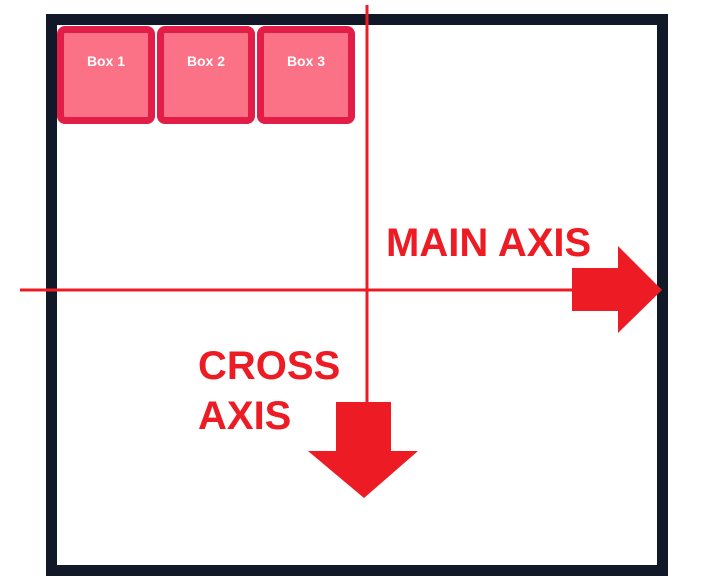  I want to click on cross-axis-label-line-2: AXIS, so click(245, 416).